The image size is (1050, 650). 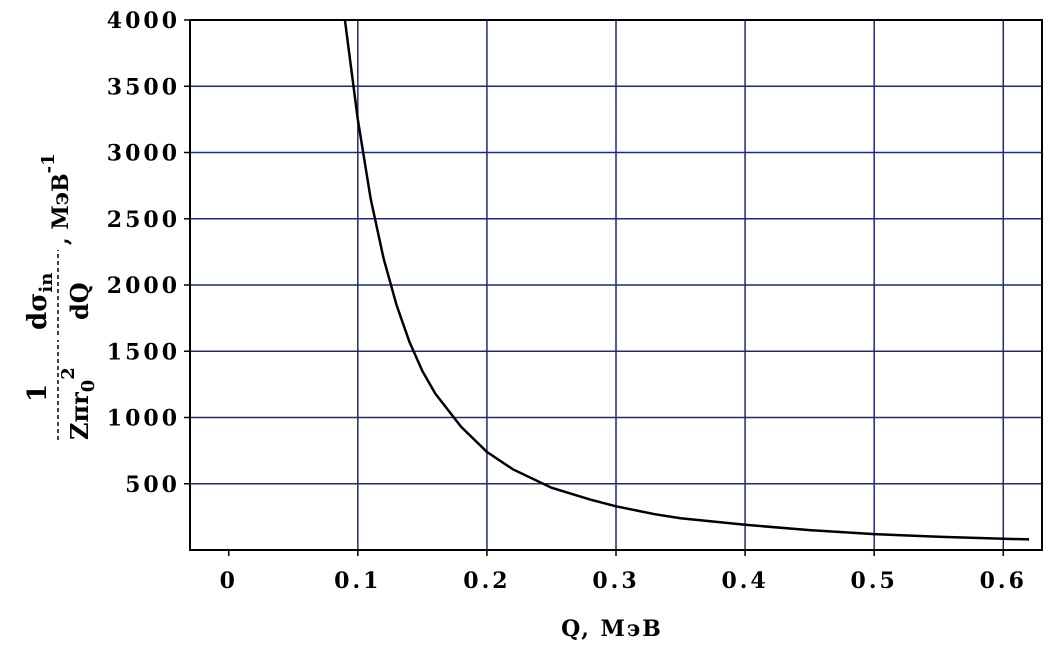 I want to click on y-tick-label: 3000, so click(x=143, y=154).